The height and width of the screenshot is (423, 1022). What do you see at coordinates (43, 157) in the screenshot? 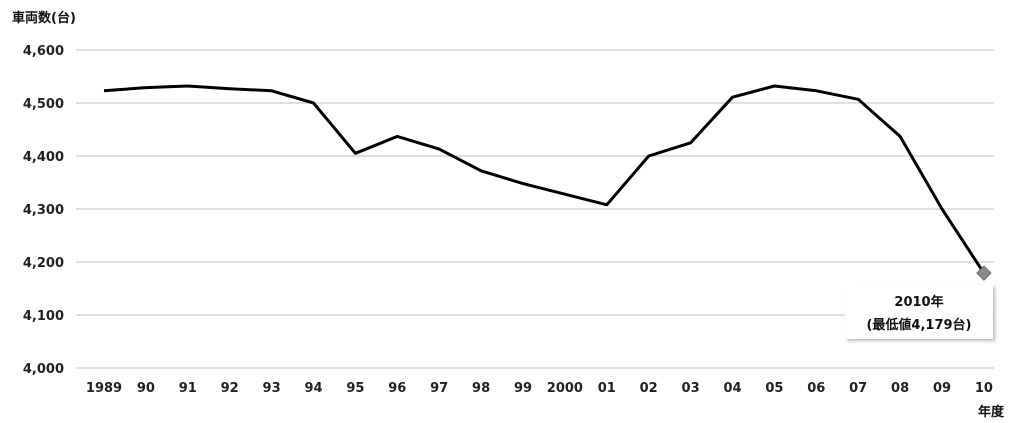
I see `y-tick-label: 4,400` at bounding box center [43, 157].